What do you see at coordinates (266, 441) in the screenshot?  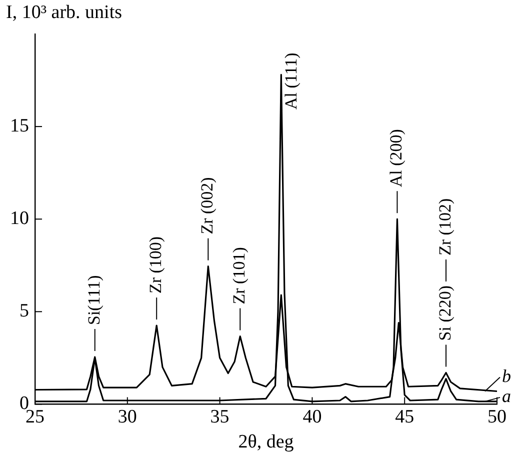 I see `x-axis-title: 2θ, deg` at bounding box center [266, 441].